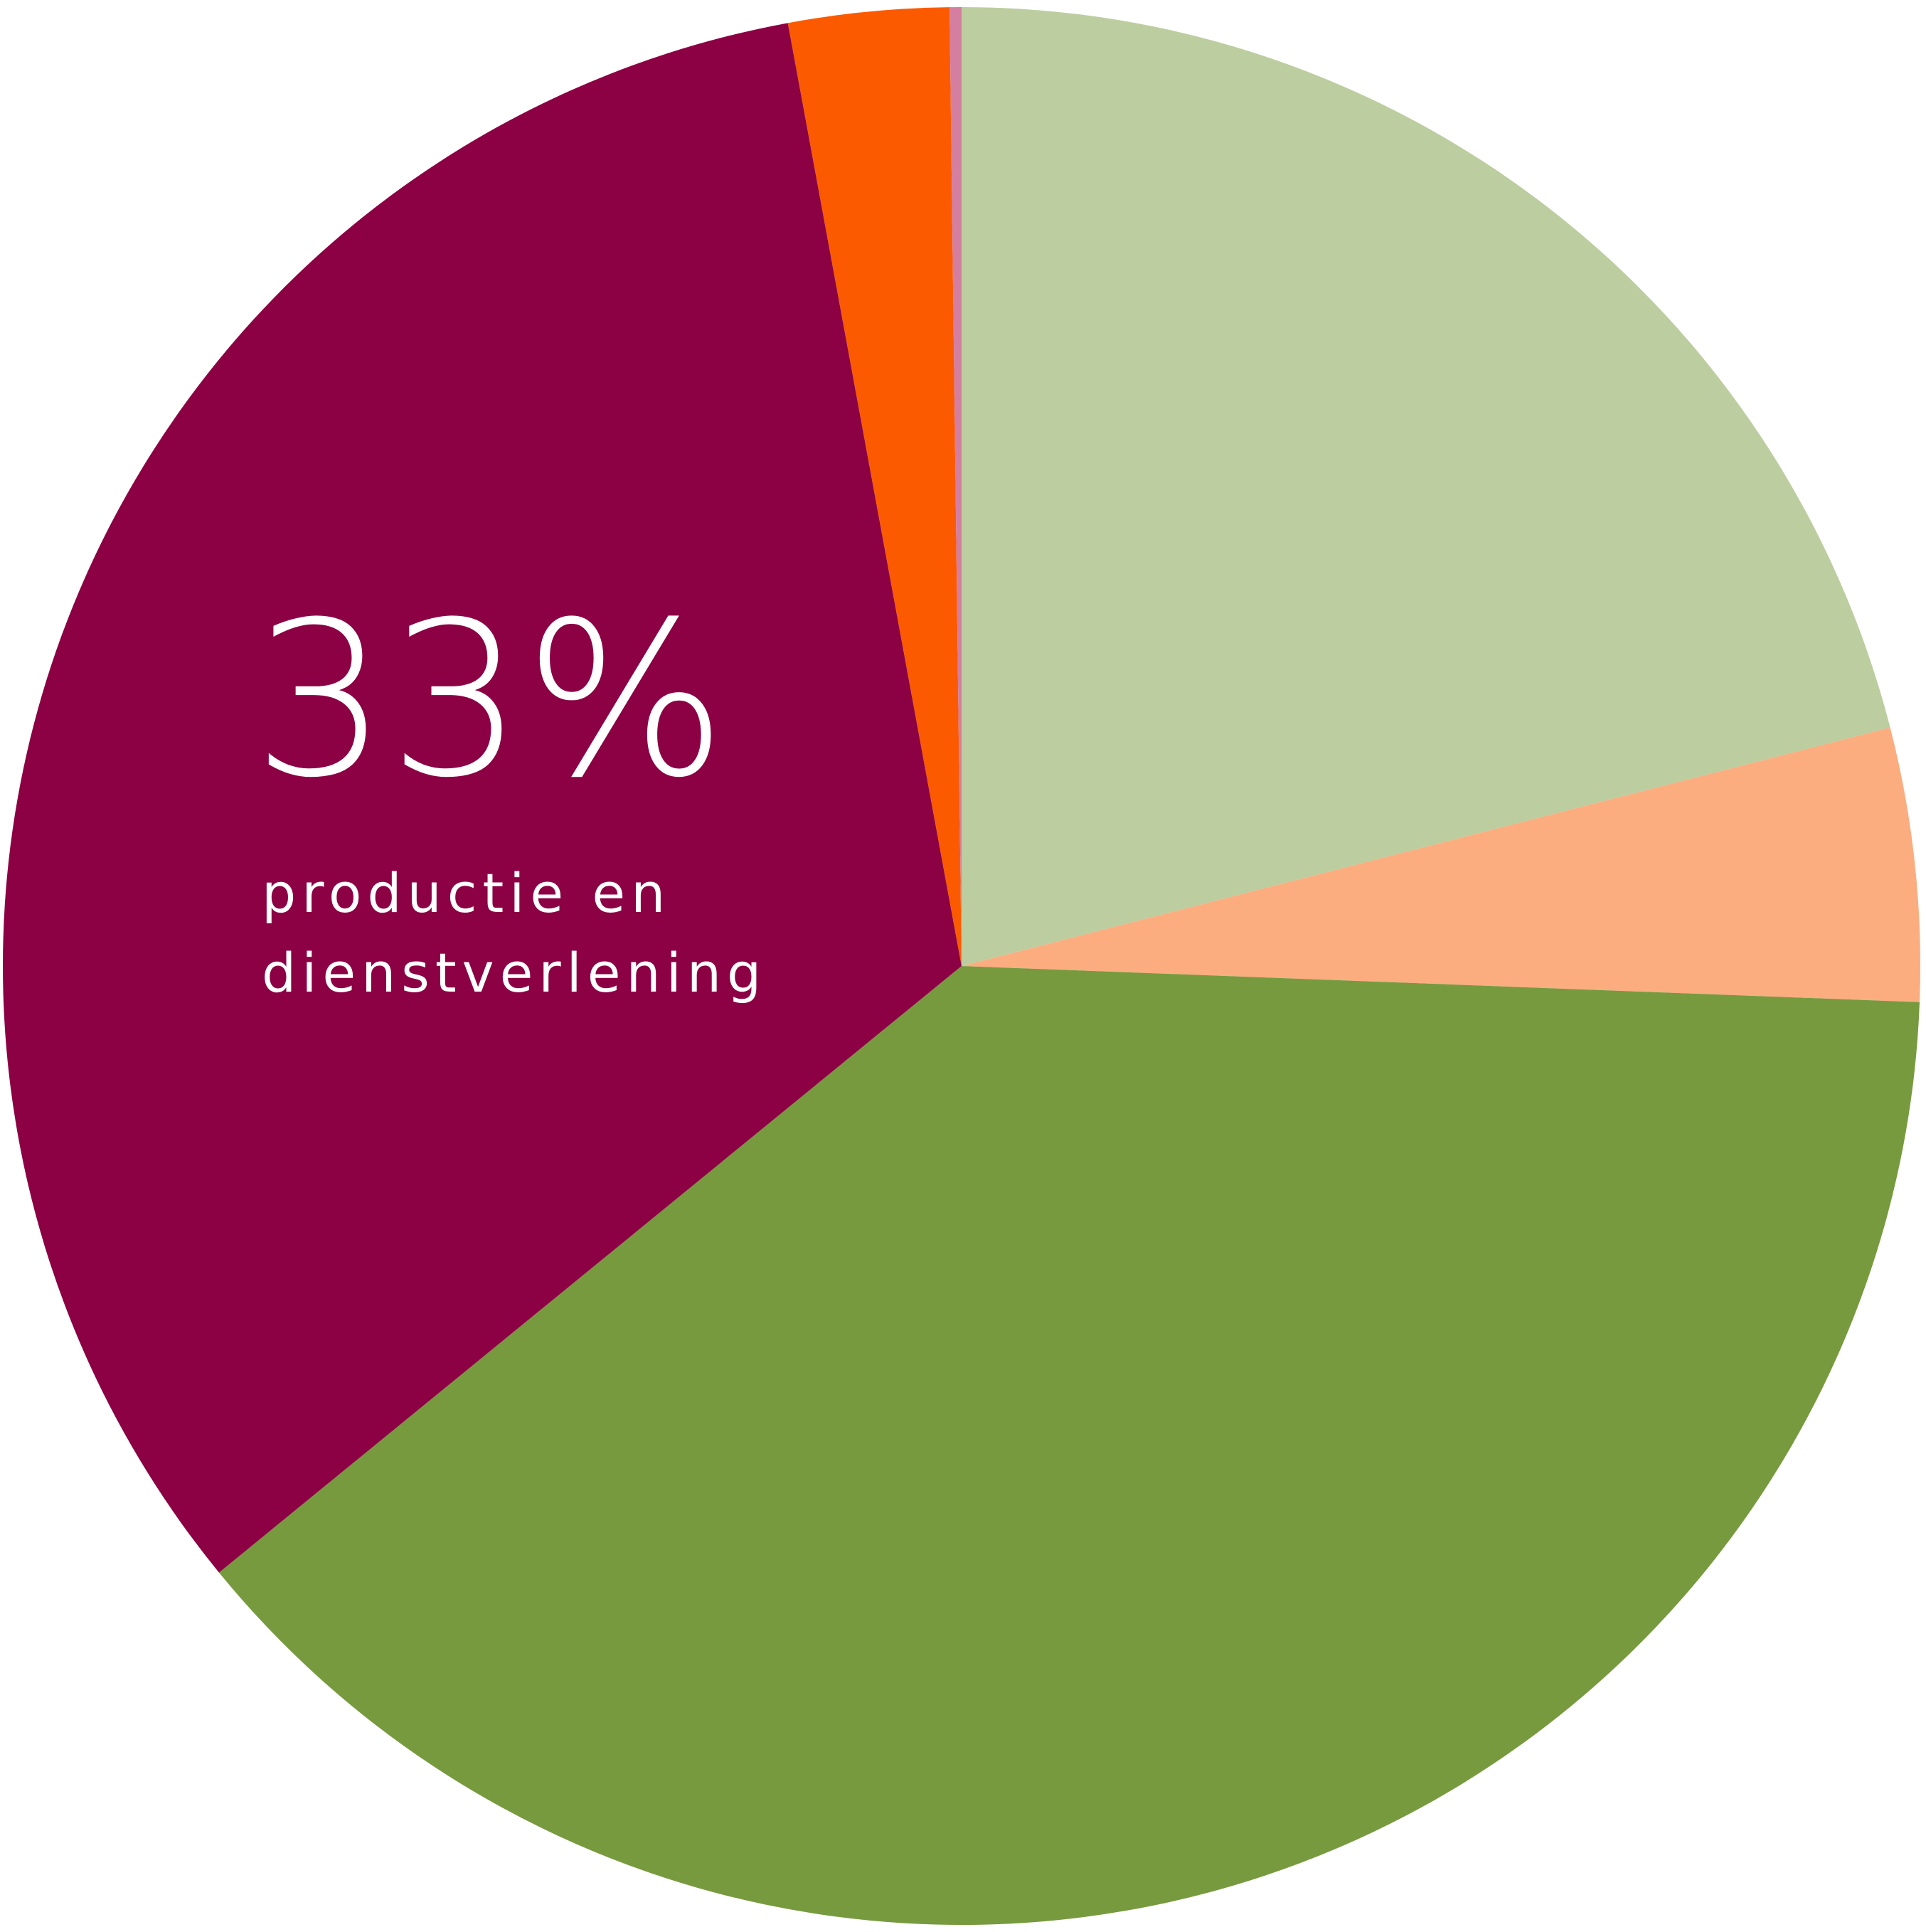  What do you see at coordinates (490, 700) in the screenshot?
I see `data-label: 33%` at bounding box center [490, 700].